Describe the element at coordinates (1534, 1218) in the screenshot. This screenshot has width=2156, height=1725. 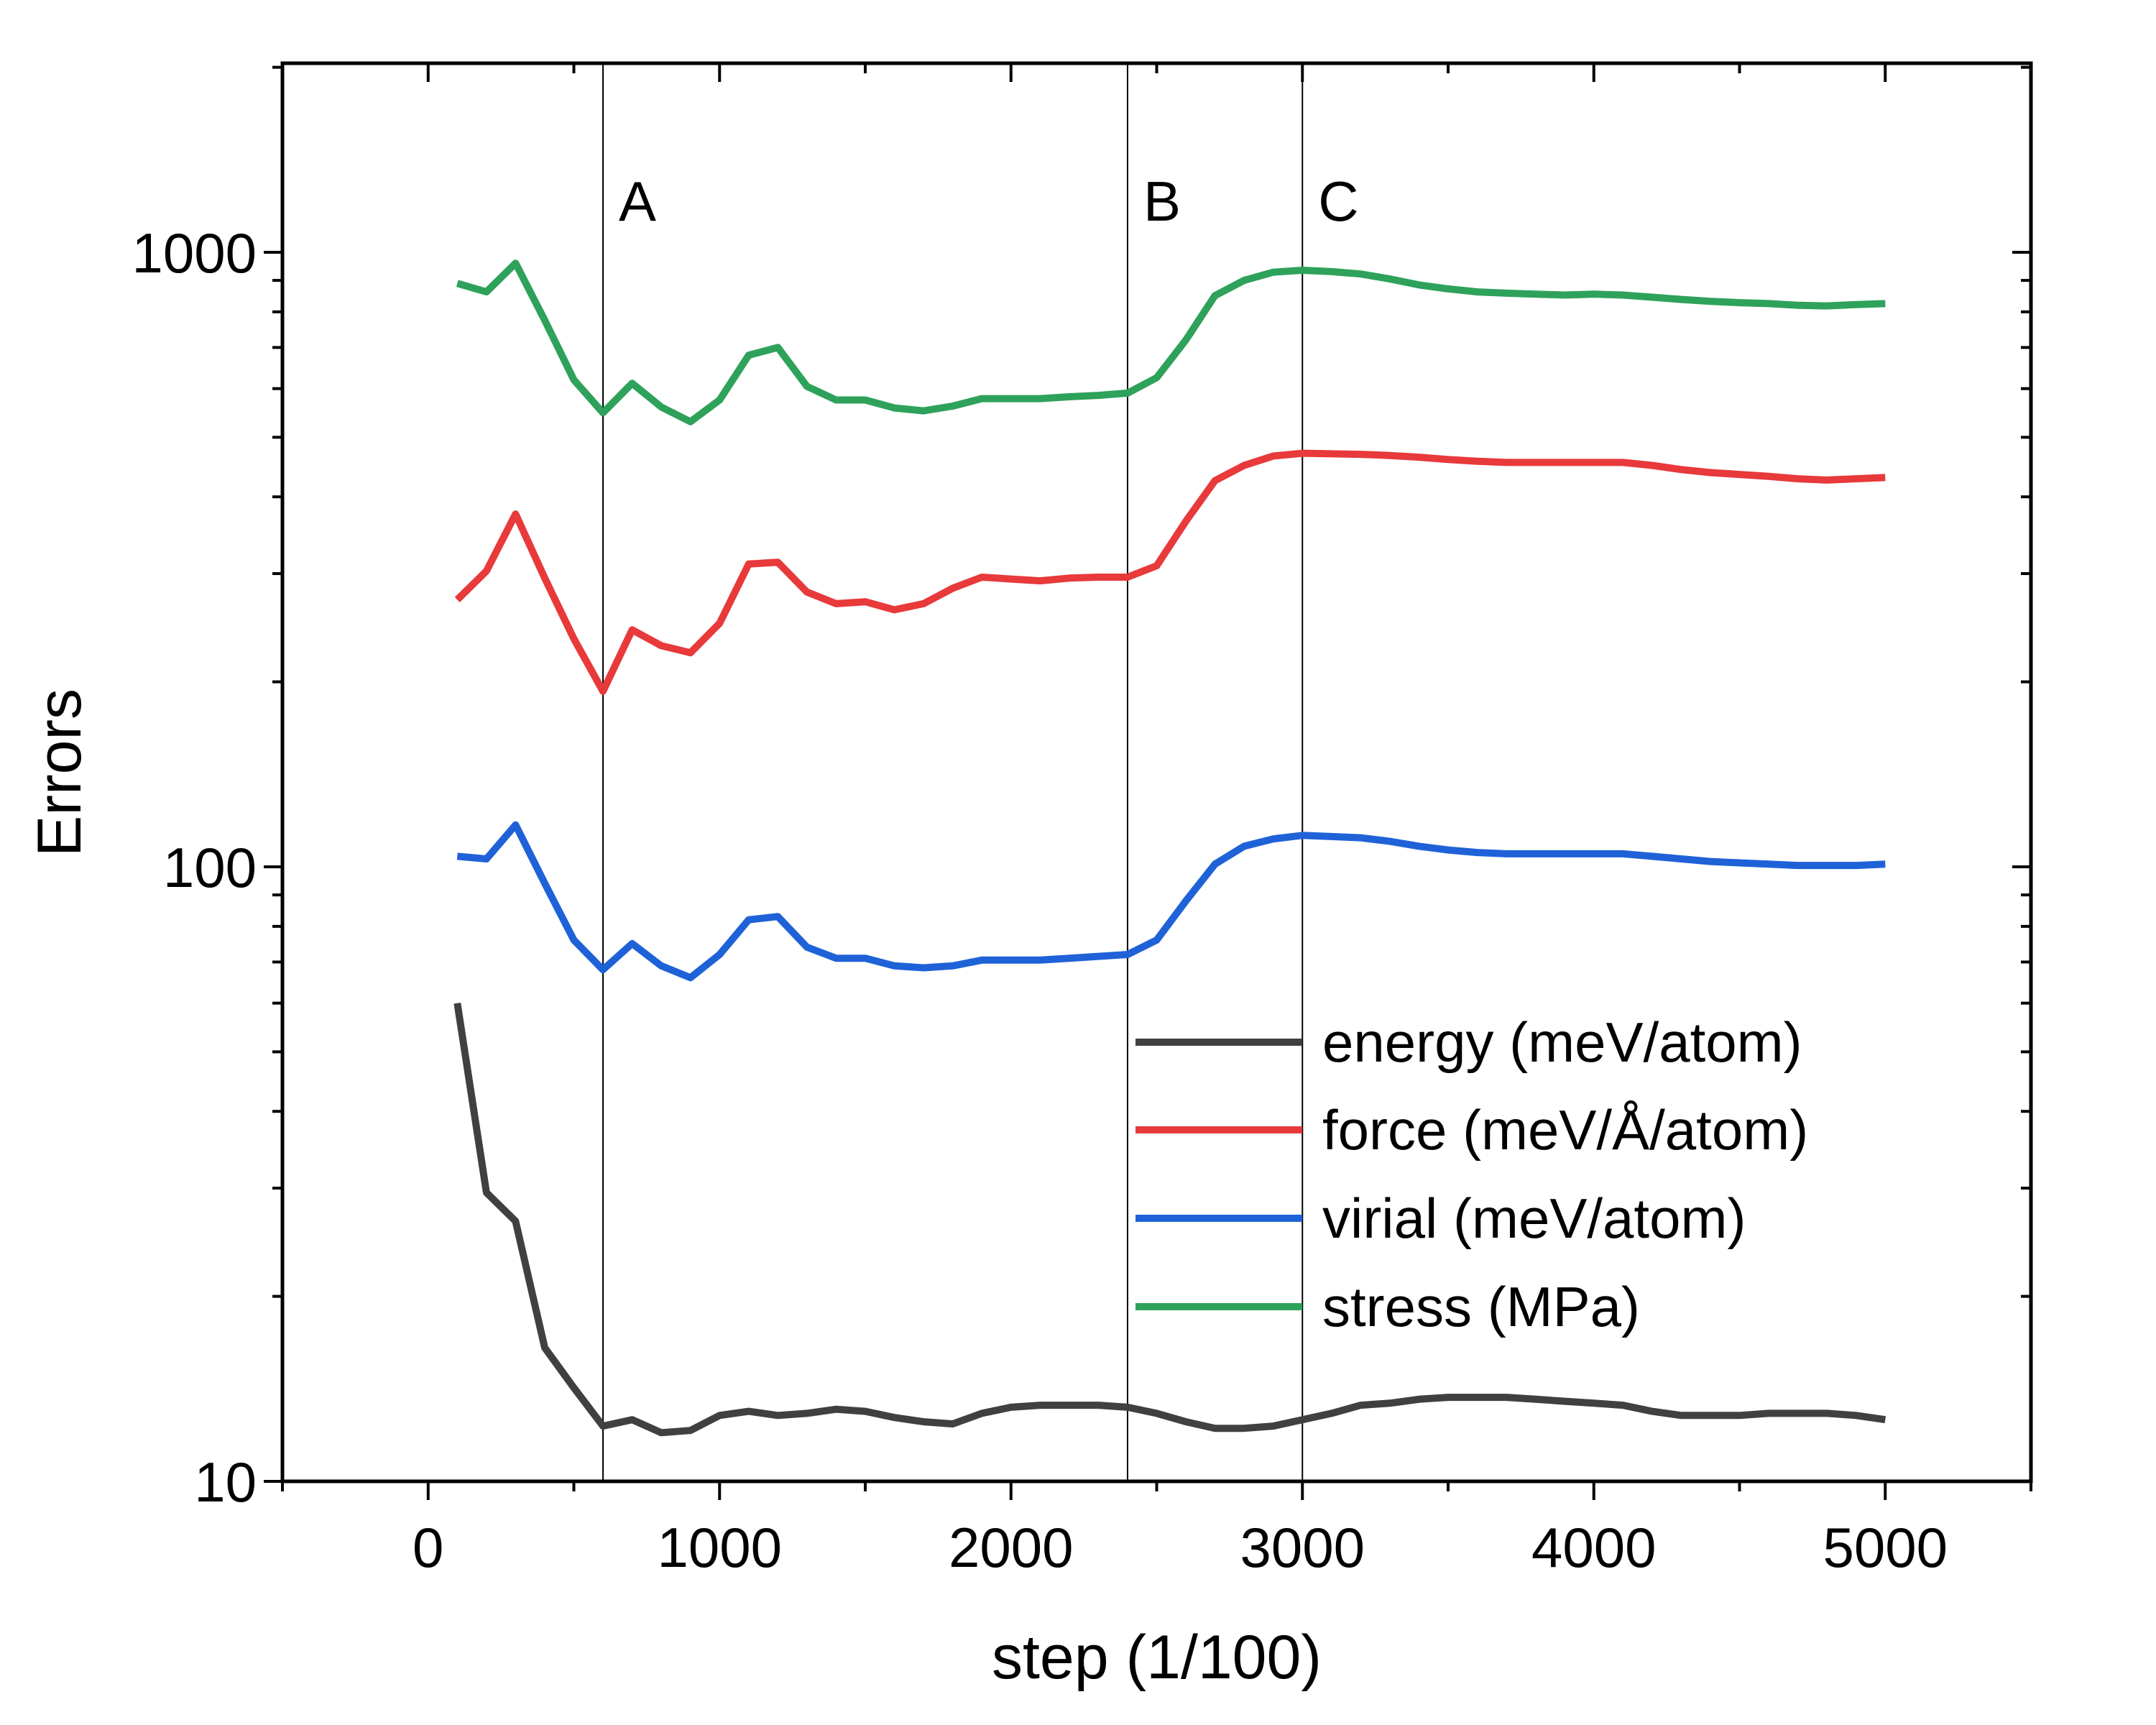
I see `legend-label-2: virial (meV/atom)` at that location.